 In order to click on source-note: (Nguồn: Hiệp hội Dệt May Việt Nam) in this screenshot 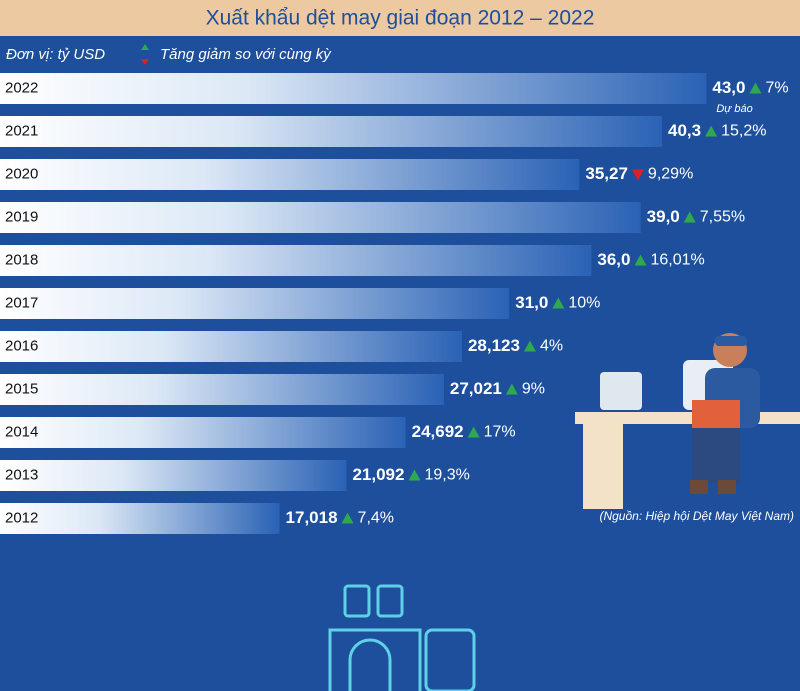, I will do `click(696, 516)`.